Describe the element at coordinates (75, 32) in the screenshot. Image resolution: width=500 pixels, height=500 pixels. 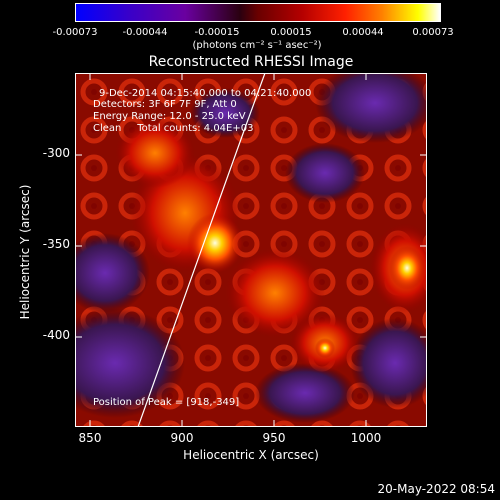
I see `colorbar-tick-0: -0.00073` at that location.